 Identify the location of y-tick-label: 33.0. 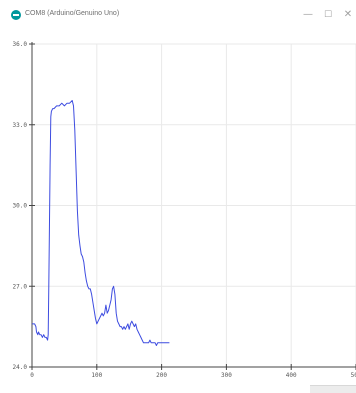
(20, 125).